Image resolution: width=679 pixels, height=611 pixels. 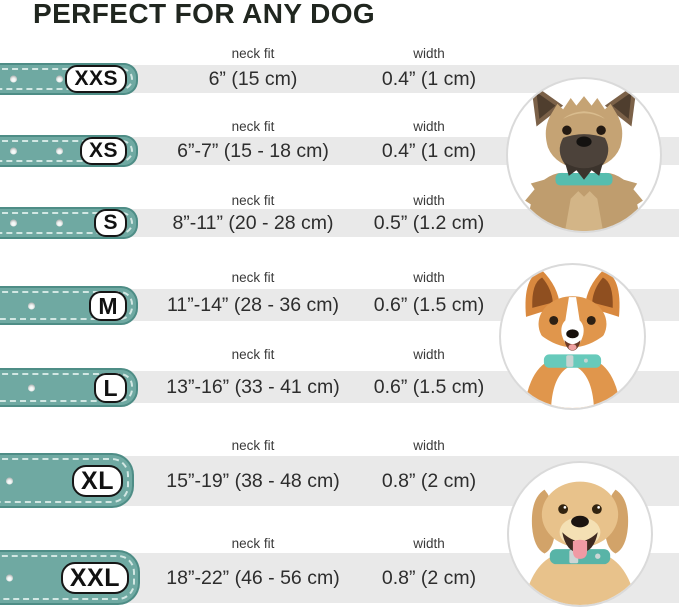 I want to click on size-badge: S, so click(x=110, y=223).